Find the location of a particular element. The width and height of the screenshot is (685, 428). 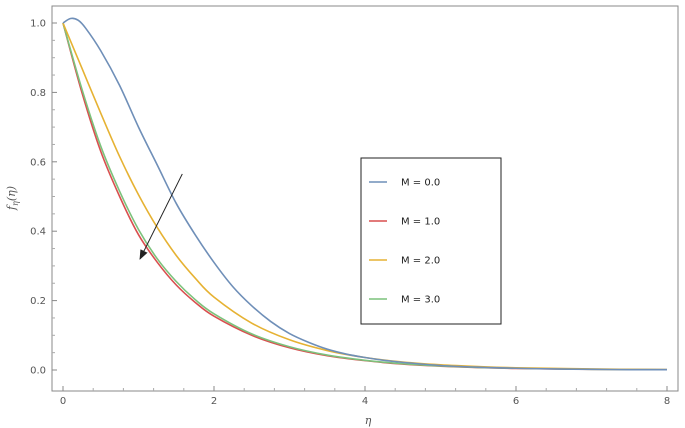

y-tick-label: 0.6 is located at coordinates (38, 162).